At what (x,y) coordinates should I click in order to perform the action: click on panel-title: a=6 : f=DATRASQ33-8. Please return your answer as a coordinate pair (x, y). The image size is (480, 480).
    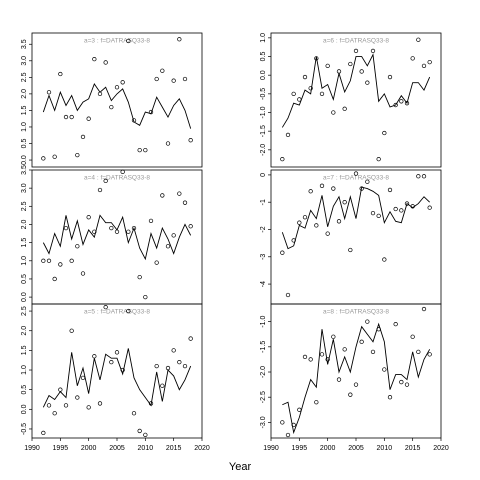
    Looking at the image, I should click on (356, 41).